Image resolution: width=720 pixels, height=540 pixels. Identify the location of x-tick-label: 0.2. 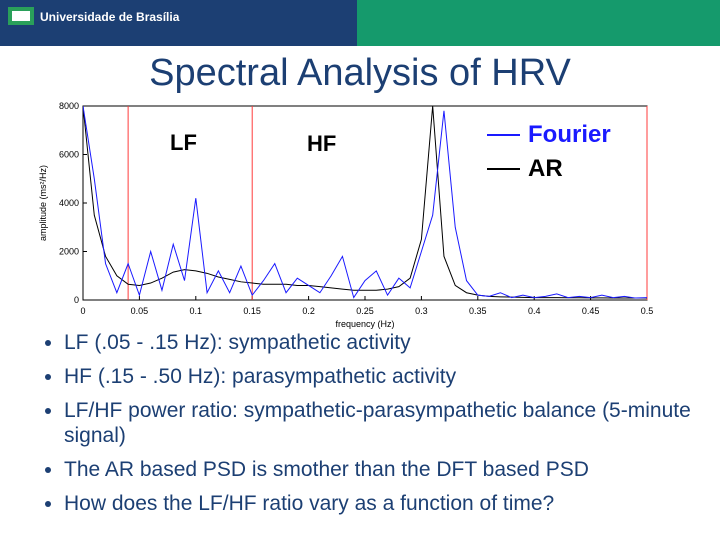
(308, 311).